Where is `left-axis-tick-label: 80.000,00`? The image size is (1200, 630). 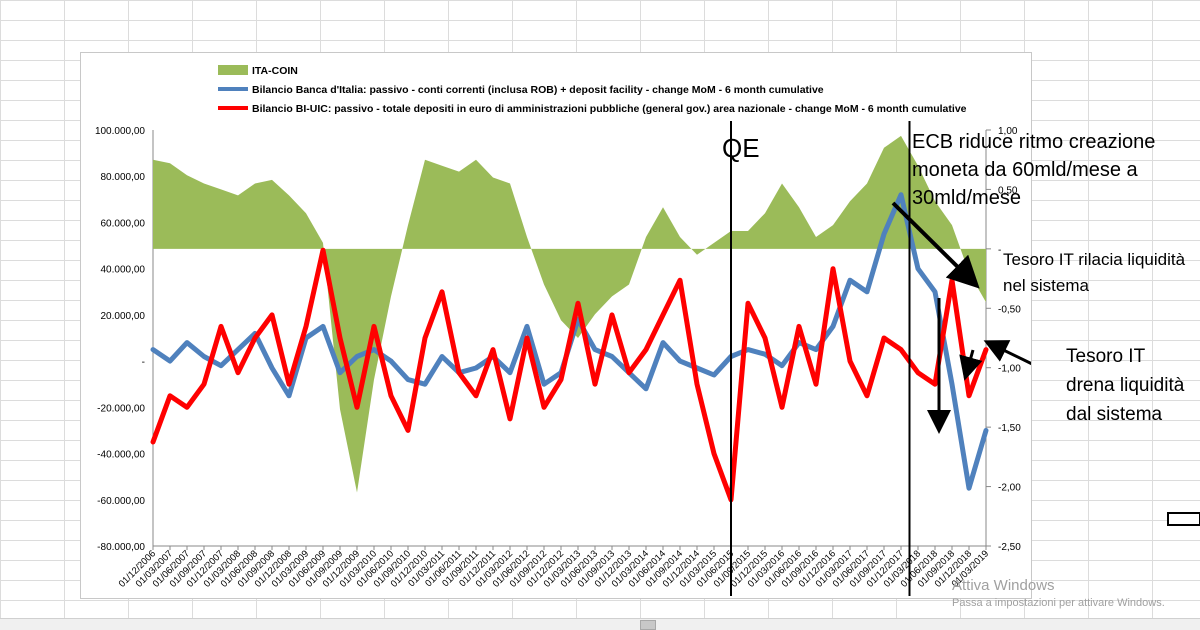
left-axis-tick-label: 80.000,00 is located at coordinates (123, 177).